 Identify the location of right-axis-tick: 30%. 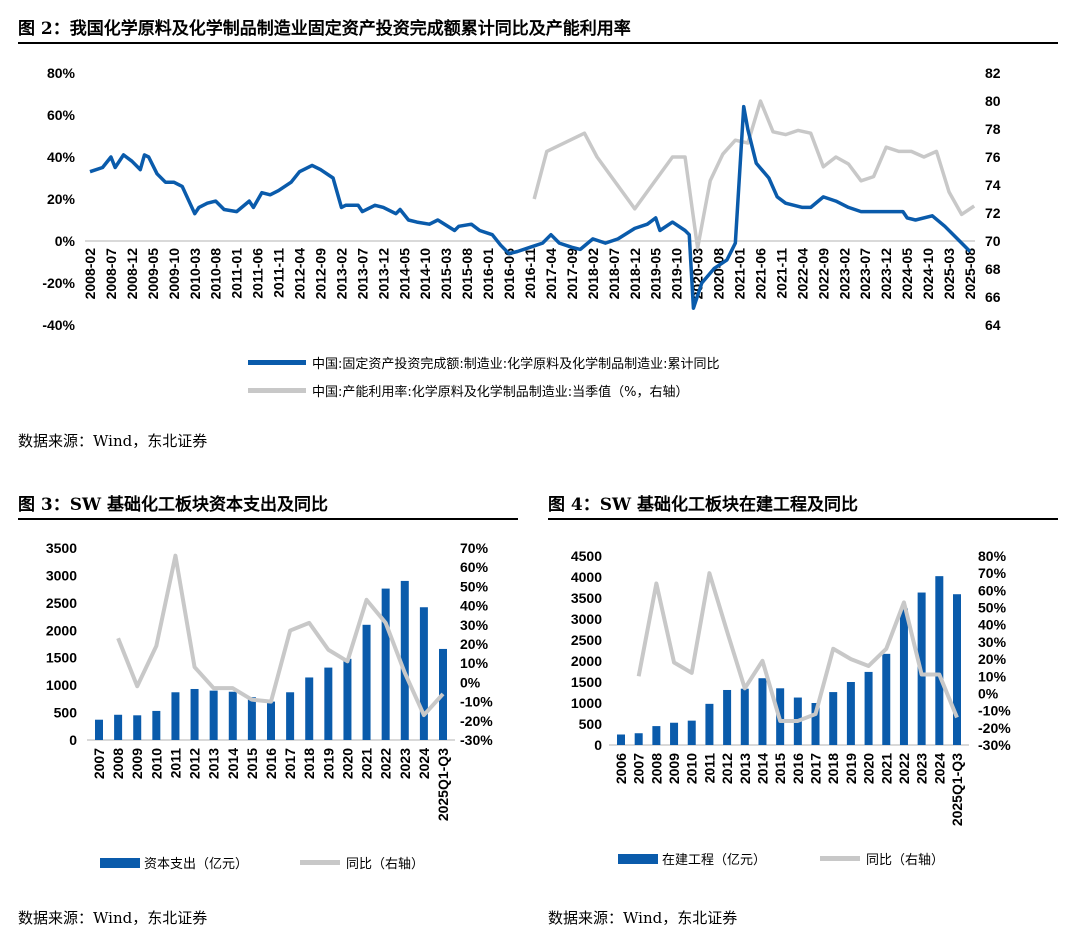
(474, 625).